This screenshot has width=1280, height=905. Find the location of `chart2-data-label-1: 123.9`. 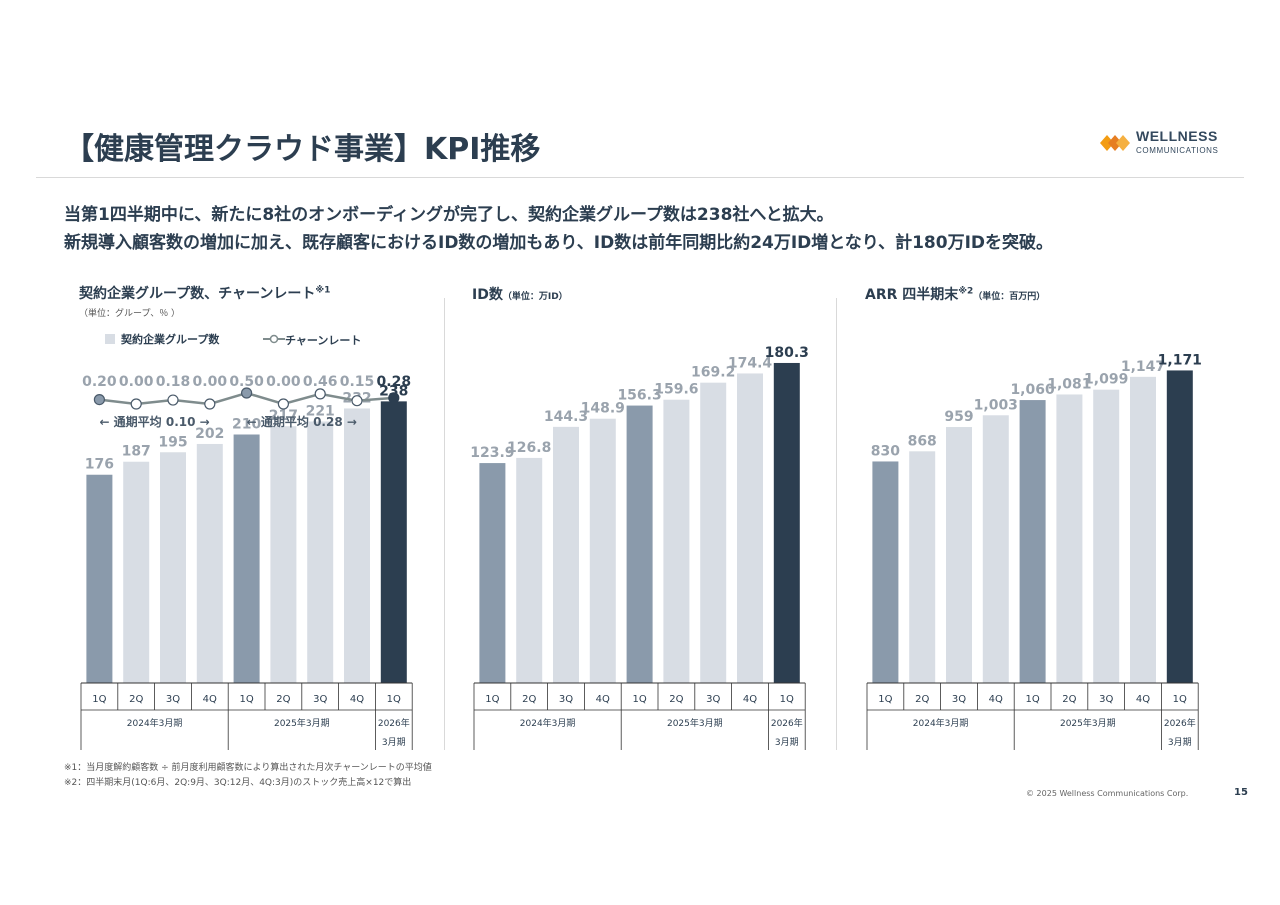

chart2-data-label-1: 123.9 is located at coordinates (492, 453).